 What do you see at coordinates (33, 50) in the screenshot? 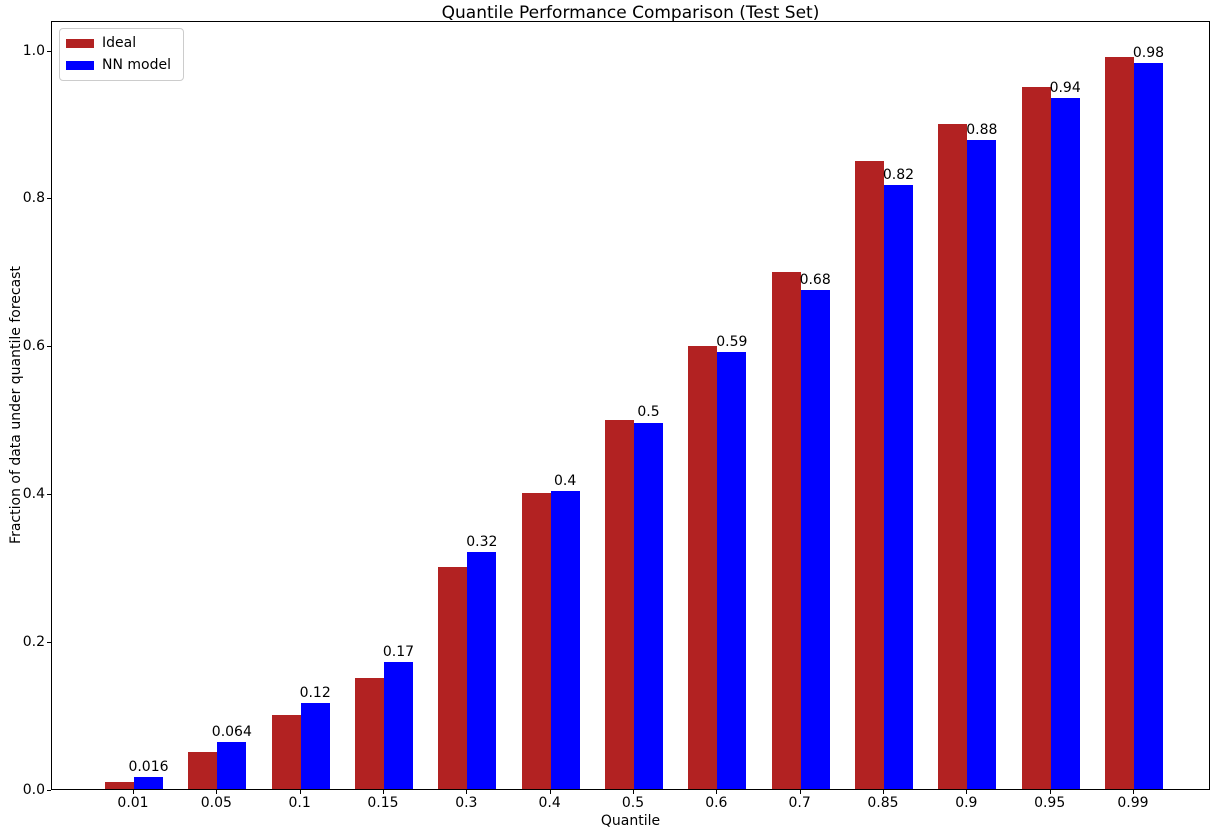
I see `y-tick-label: 1.0` at bounding box center [33, 50].